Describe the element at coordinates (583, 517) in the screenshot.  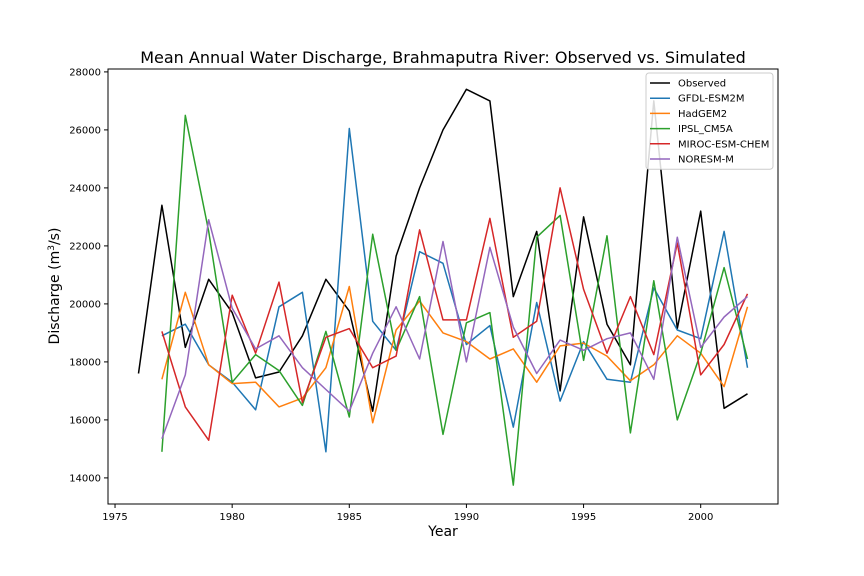
I see `x-tick-label: 1995` at that location.